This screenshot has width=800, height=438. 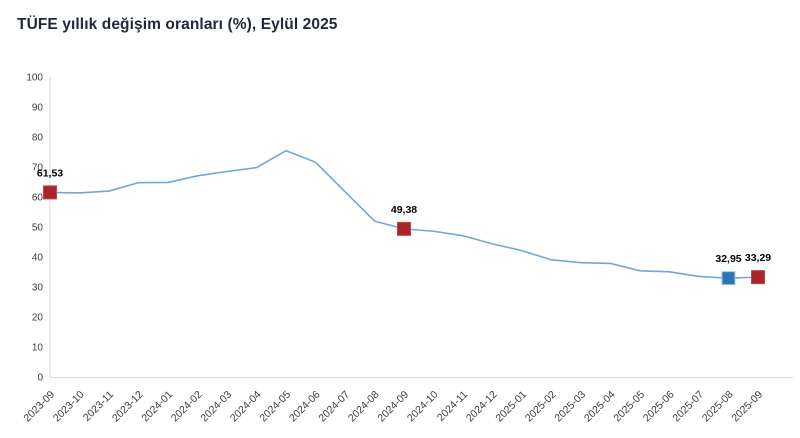 I want to click on data-point-label: 49,38, so click(x=404, y=210).